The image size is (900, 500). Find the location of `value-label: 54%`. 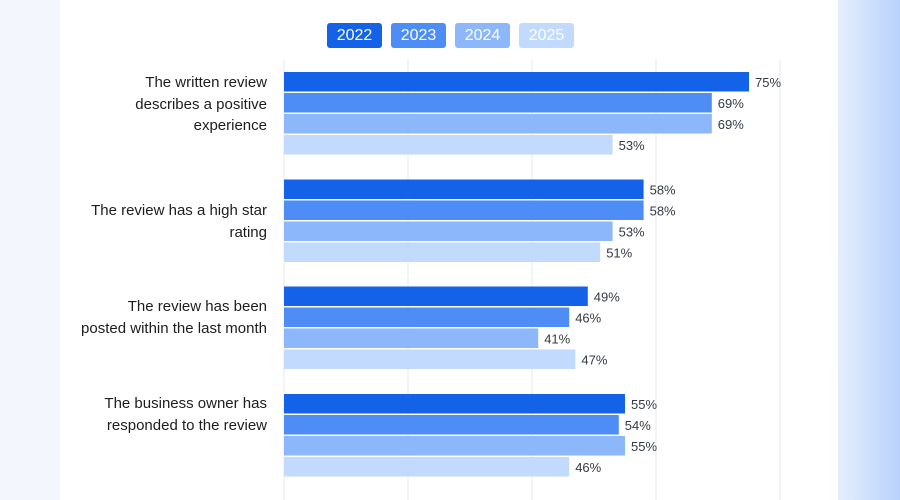

value-label: 54% is located at coordinates (638, 425).